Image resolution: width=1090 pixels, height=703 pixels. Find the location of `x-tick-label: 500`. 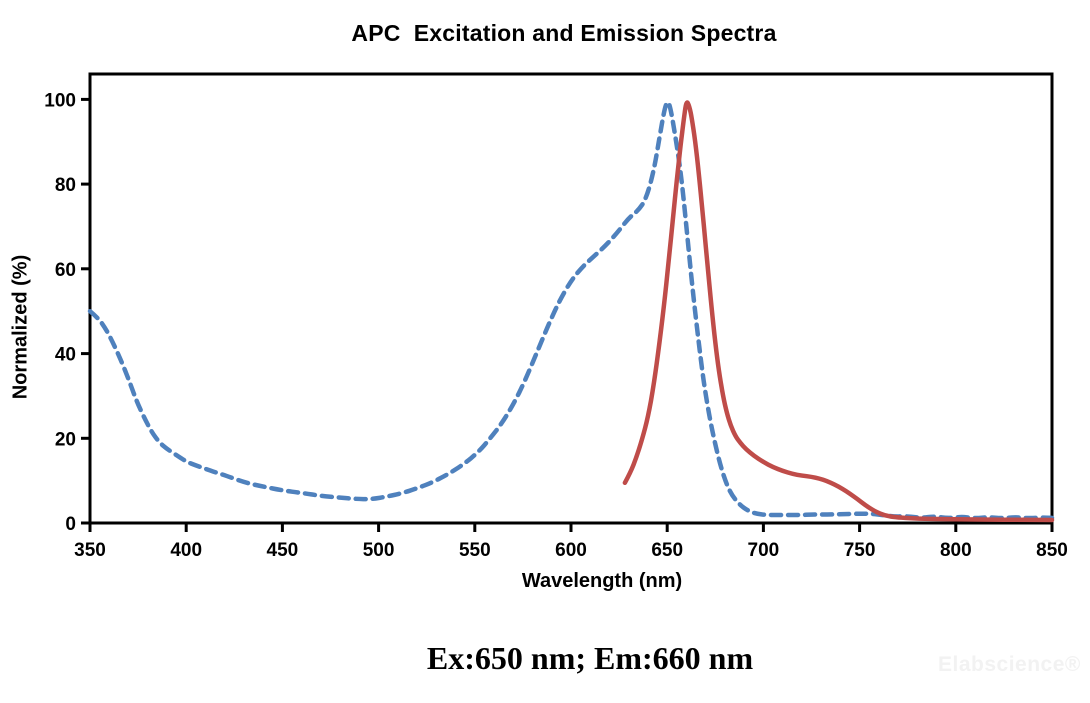

x-tick-label: 500 is located at coordinates (379, 550).